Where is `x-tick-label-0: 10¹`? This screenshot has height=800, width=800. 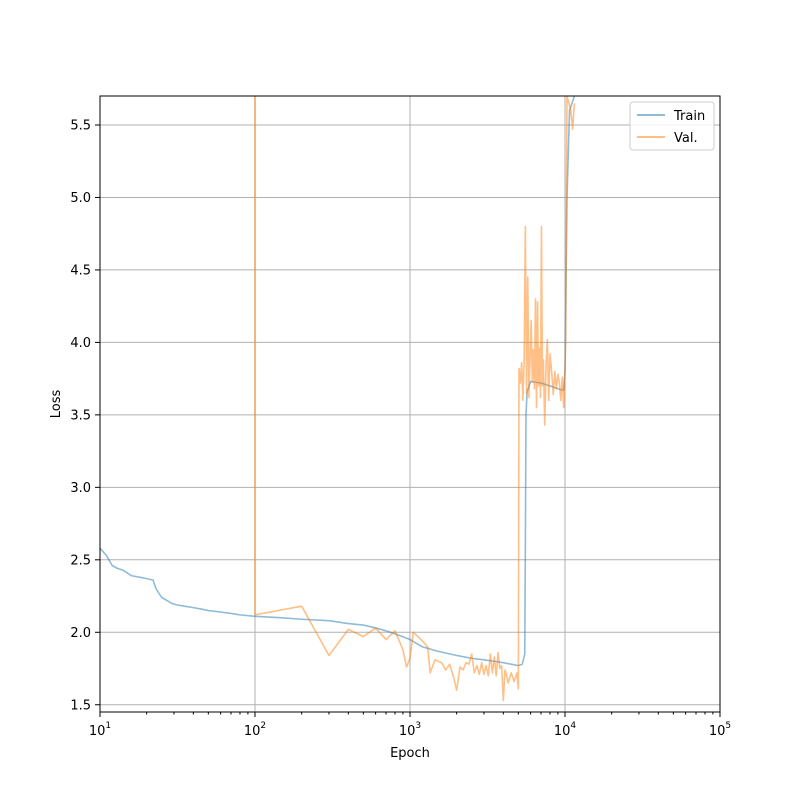 x-tick-label-0: 10¹ is located at coordinates (100, 730).